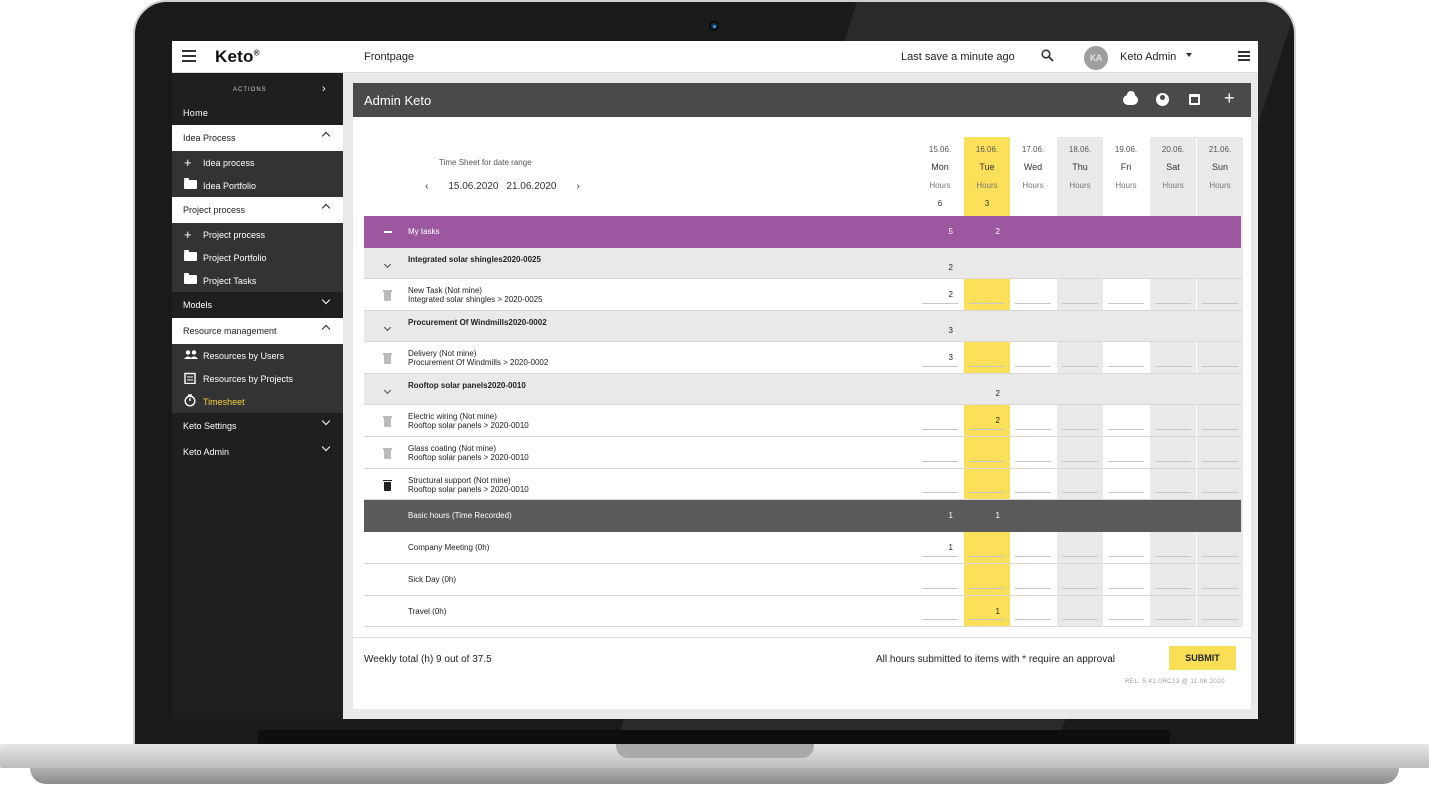  Describe the element at coordinates (468, 457) in the screenshot. I see `task-path: Rooftop solar panels > 2020-0010` at that location.